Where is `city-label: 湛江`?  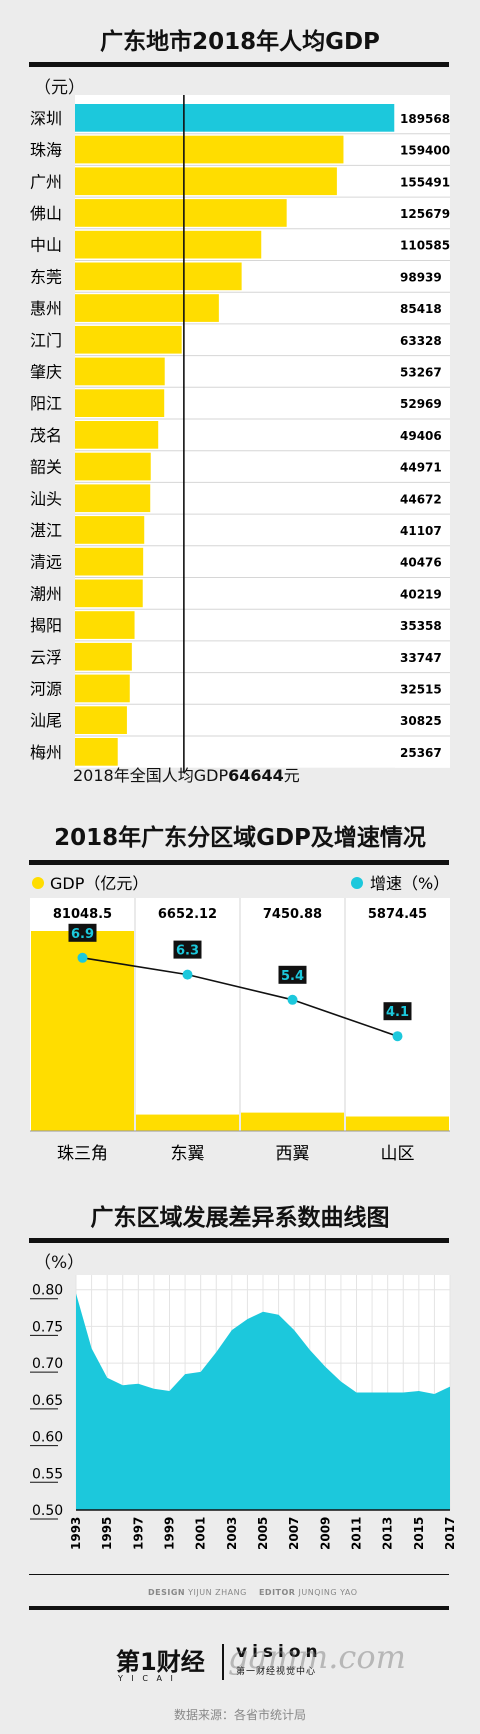
city-label: 湛江 is located at coordinates (46, 530).